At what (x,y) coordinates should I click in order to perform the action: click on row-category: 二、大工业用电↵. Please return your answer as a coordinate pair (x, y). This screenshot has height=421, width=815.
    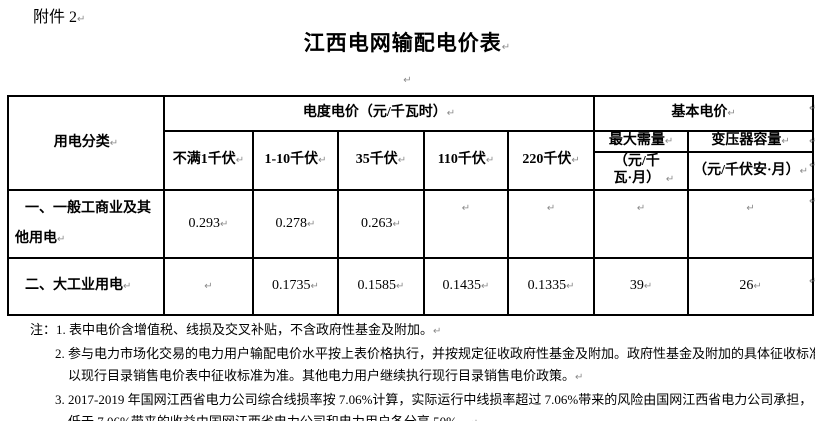
    Looking at the image, I should click on (86, 286).